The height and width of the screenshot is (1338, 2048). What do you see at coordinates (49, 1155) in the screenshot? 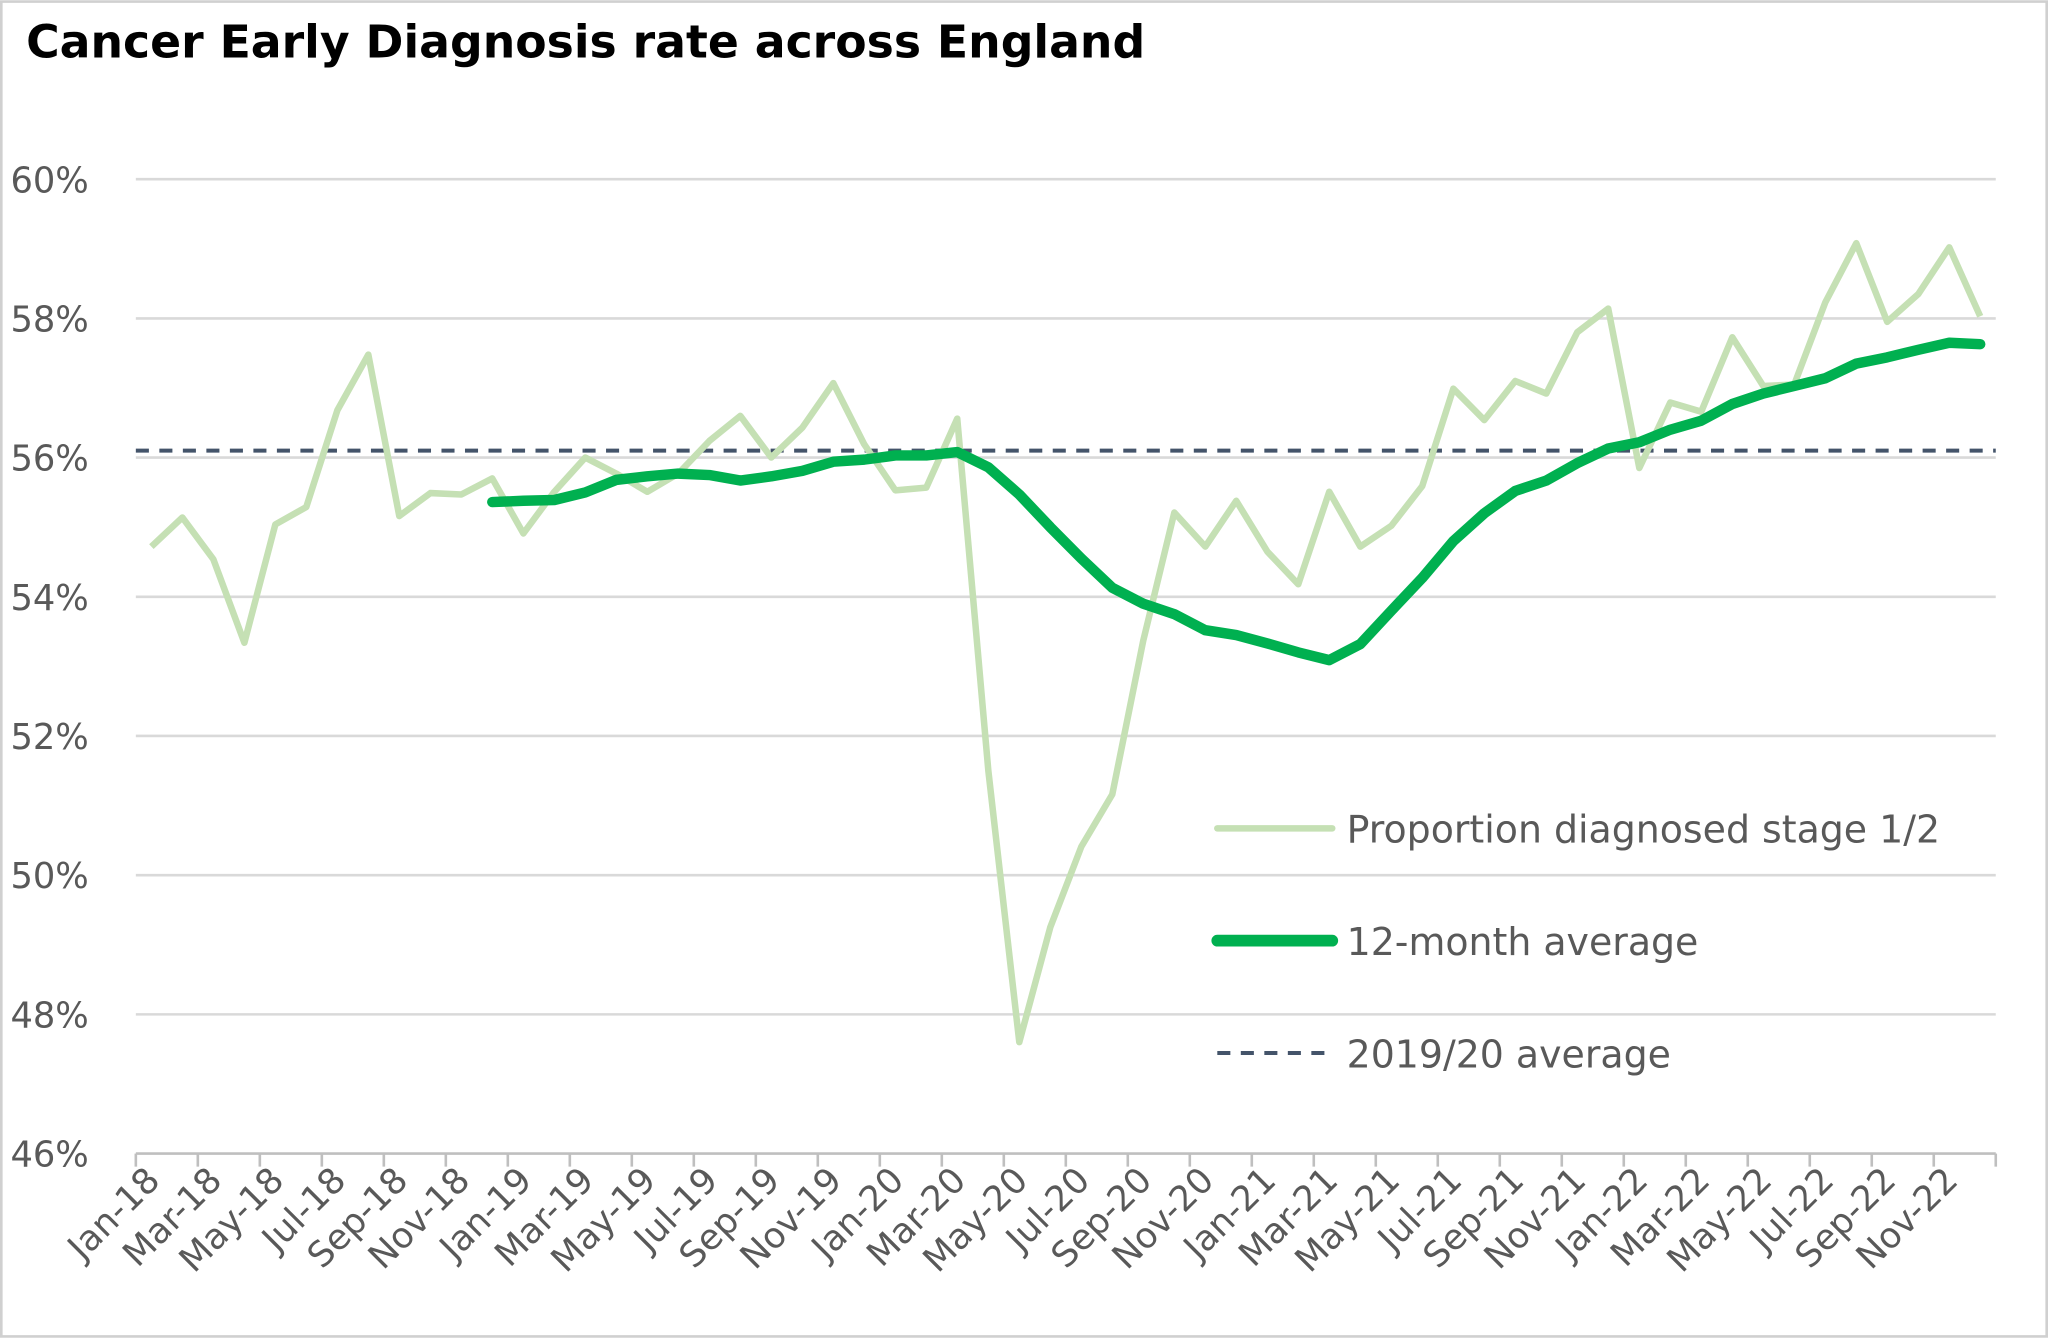
I see `y-tick-label: 46%` at bounding box center [49, 1155].